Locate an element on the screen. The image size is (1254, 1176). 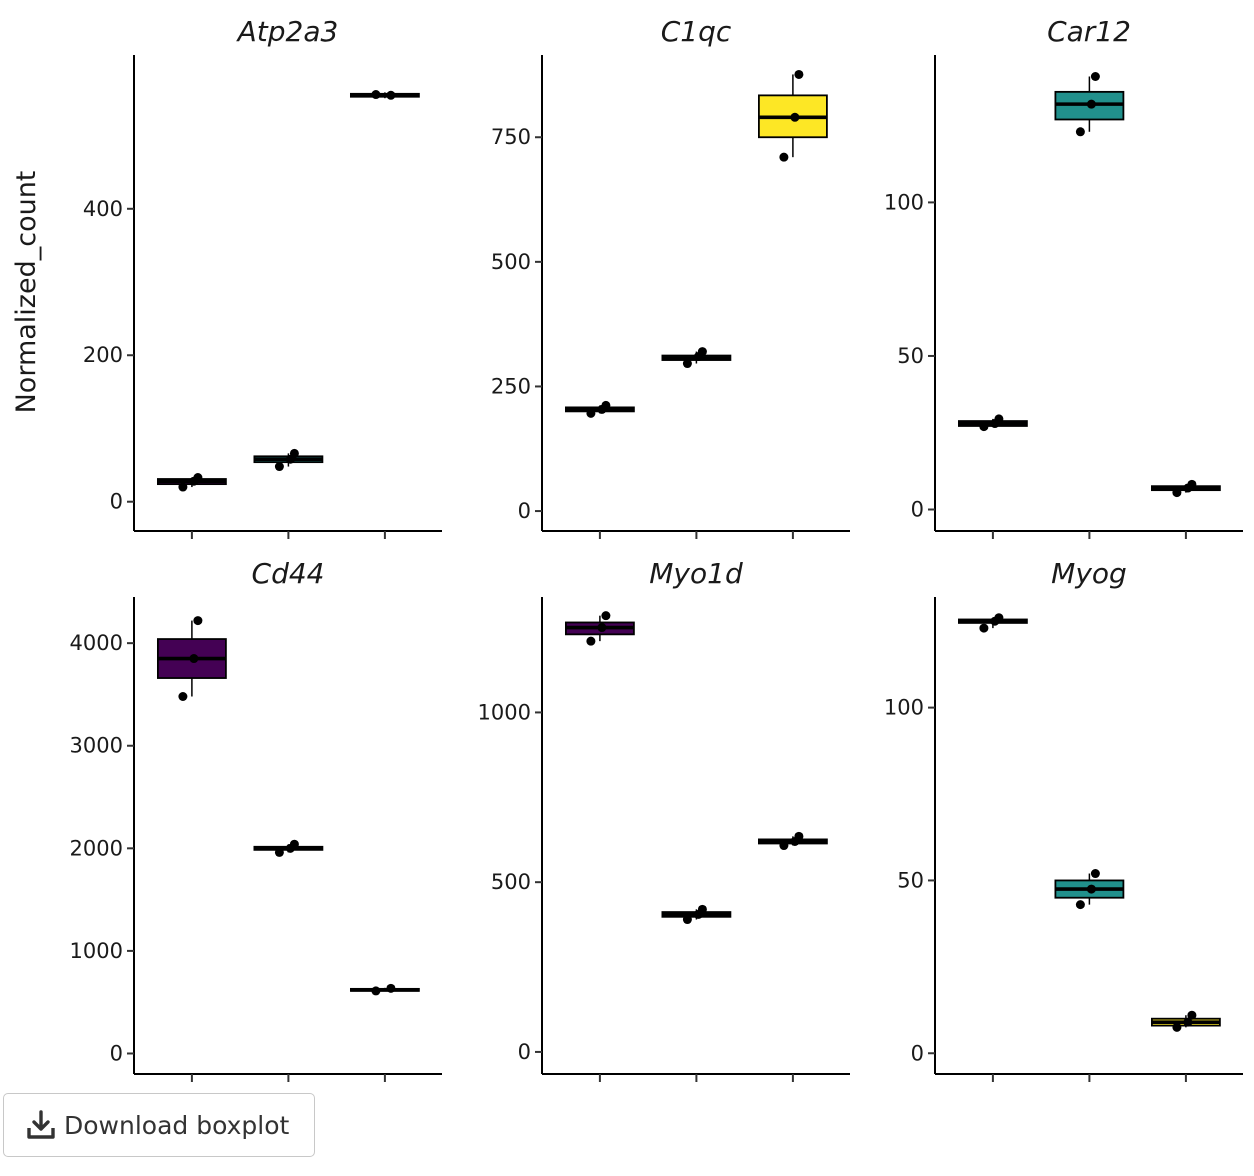
y-tick-label: 250 is located at coordinates (511, 386).